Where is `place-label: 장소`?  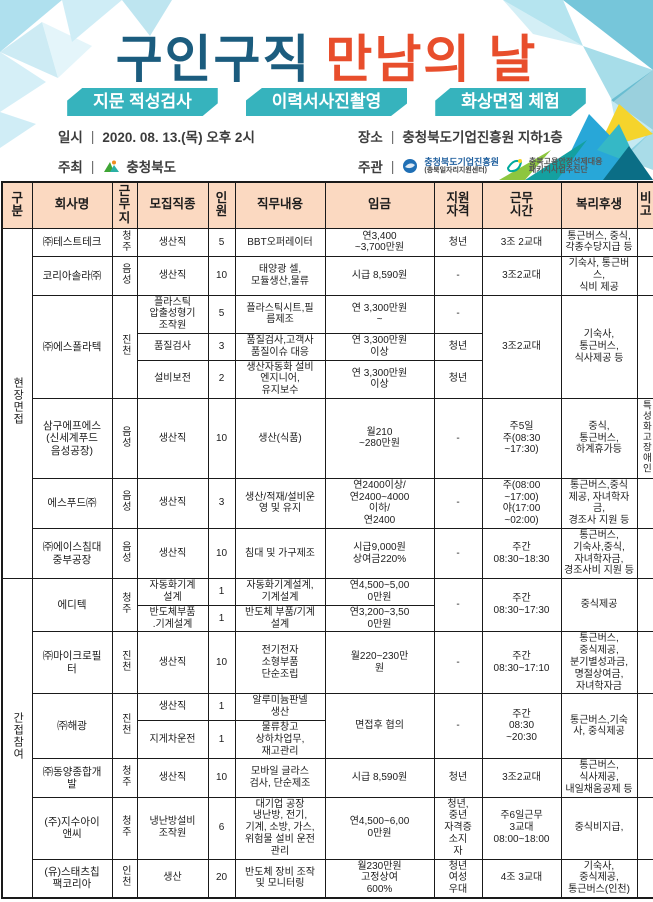 place-label: 장소 is located at coordinates (370, 137).